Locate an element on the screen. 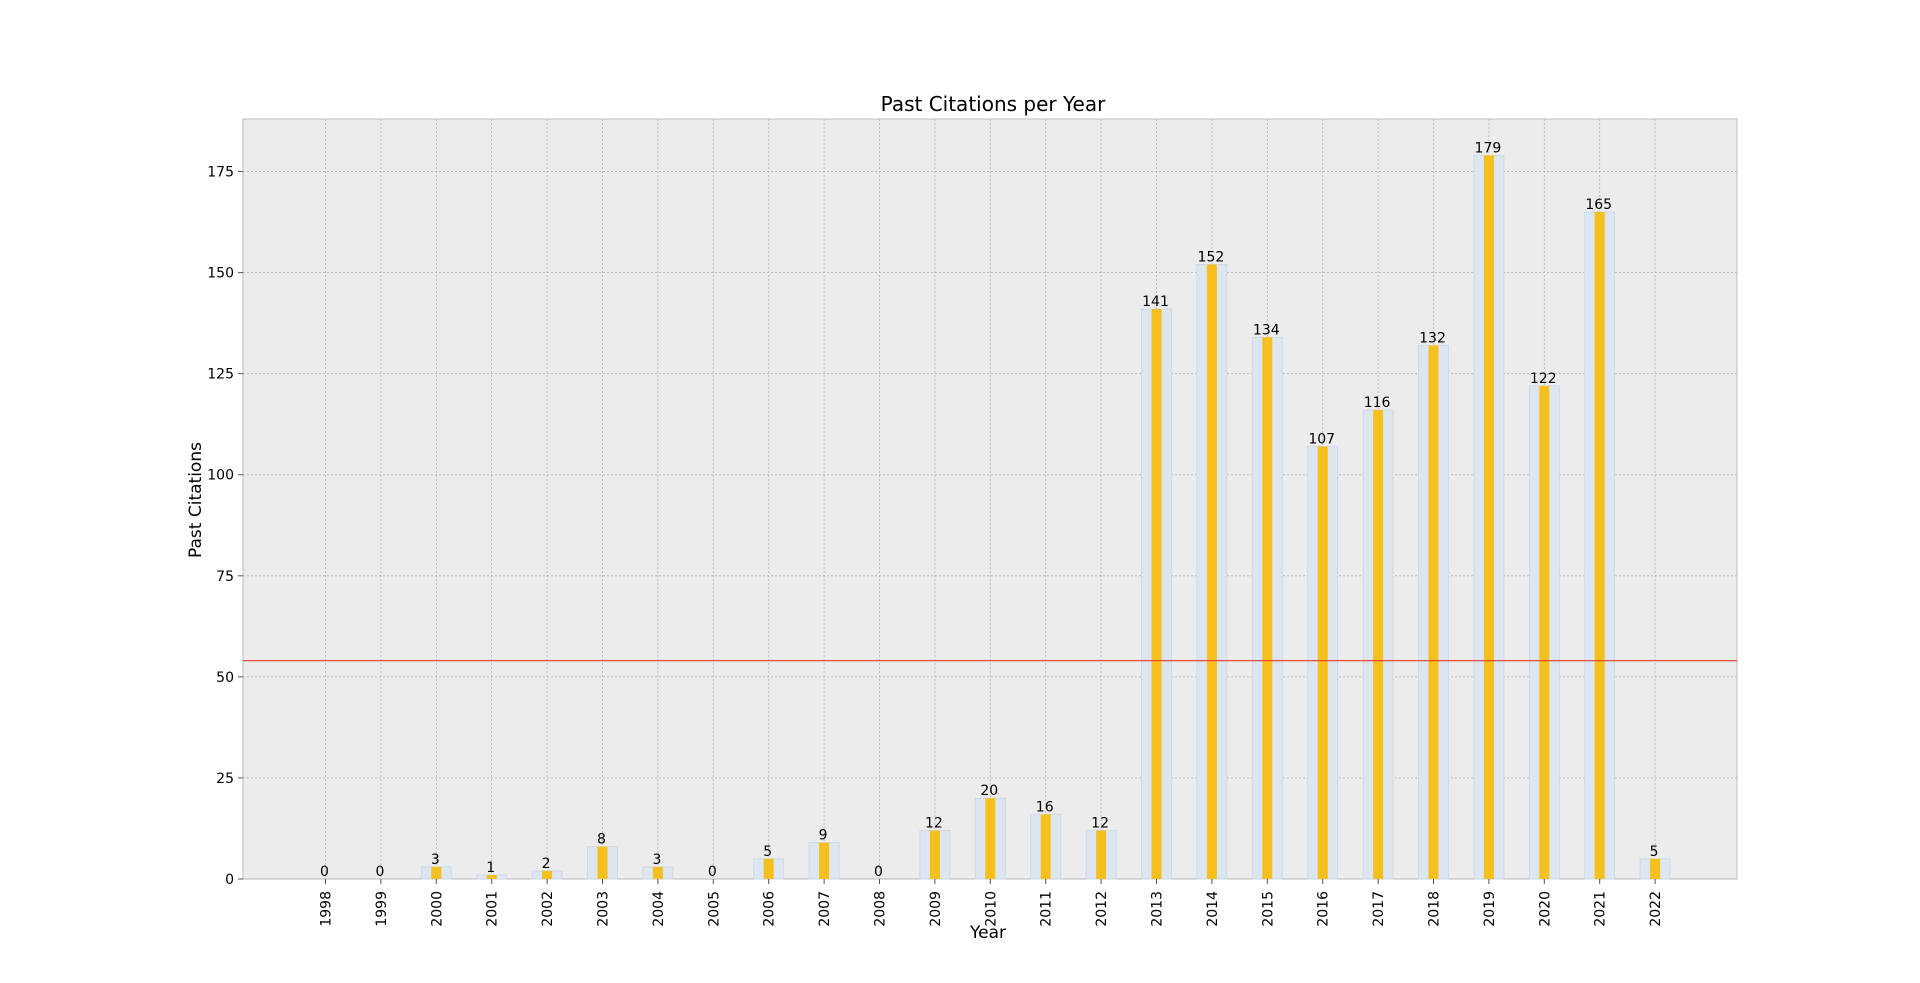 The width and height of the screenshot is (1920, 983). x-tick-label: 2007 is located at coordinates (825, 909).